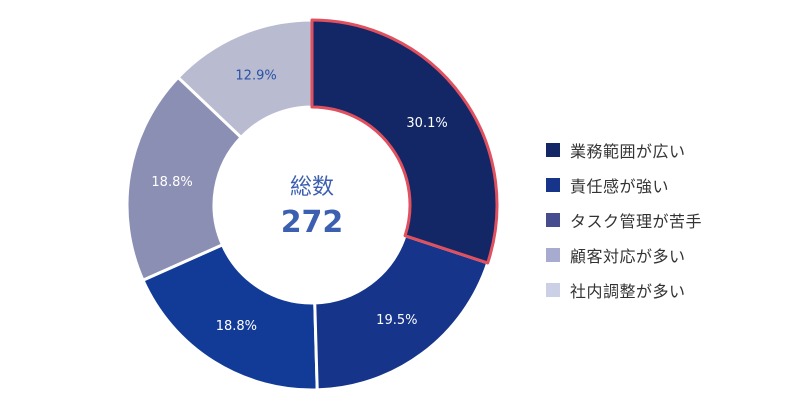 This screenshot has height=419, width=800. I want to click on legend-item-4: 顧客対応が多い, so click(624, 254).